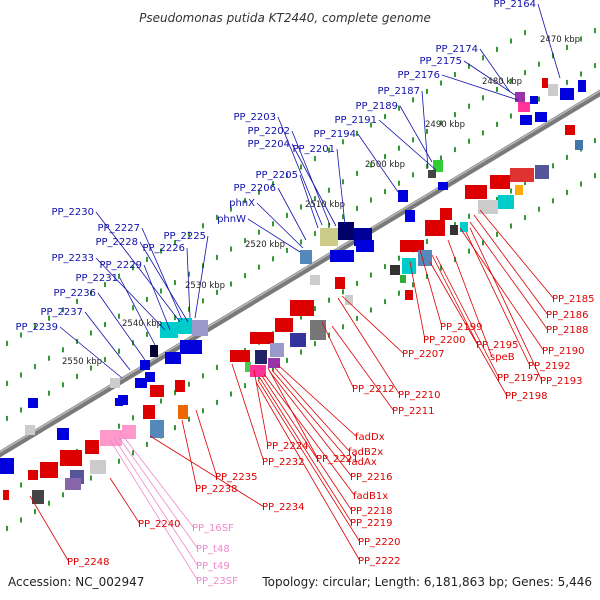 The height and width of the screenshot is (600, 600). Describe the element at coordinates (184, 236) in the screenshot. I see `gene-label: PP_2225` at that location.